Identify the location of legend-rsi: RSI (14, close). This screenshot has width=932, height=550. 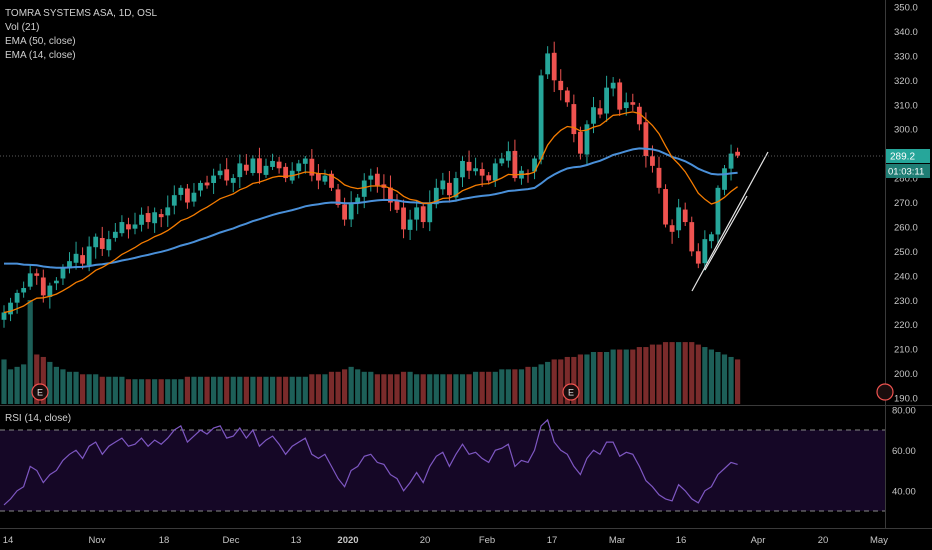
(38, 418).